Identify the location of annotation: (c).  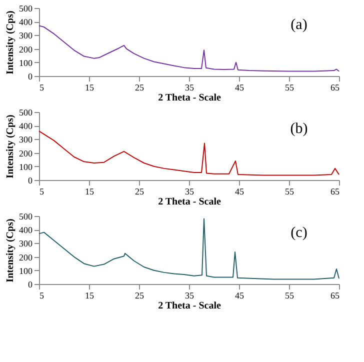
(299, 233).